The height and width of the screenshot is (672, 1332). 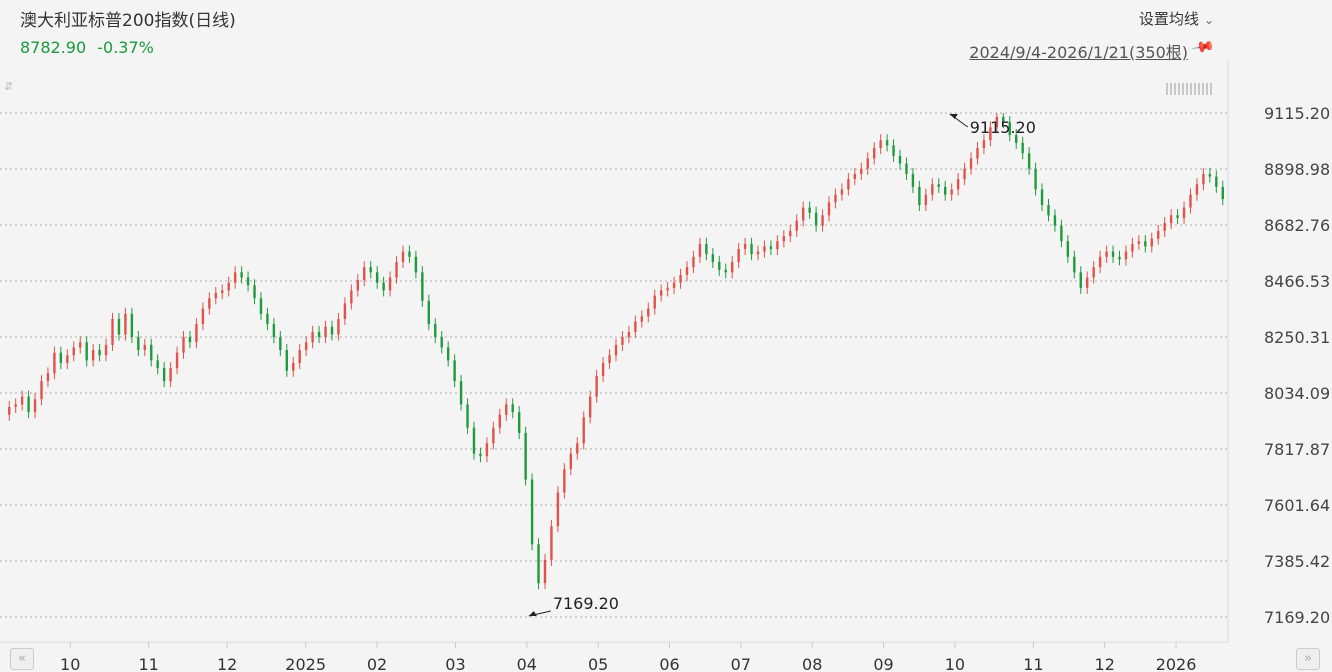 What do you see at coordinates (1176, 18) in the screenshot?
I see `settings-ma-button: 设置均线 ⌄` at bounding box center [1176, 18].